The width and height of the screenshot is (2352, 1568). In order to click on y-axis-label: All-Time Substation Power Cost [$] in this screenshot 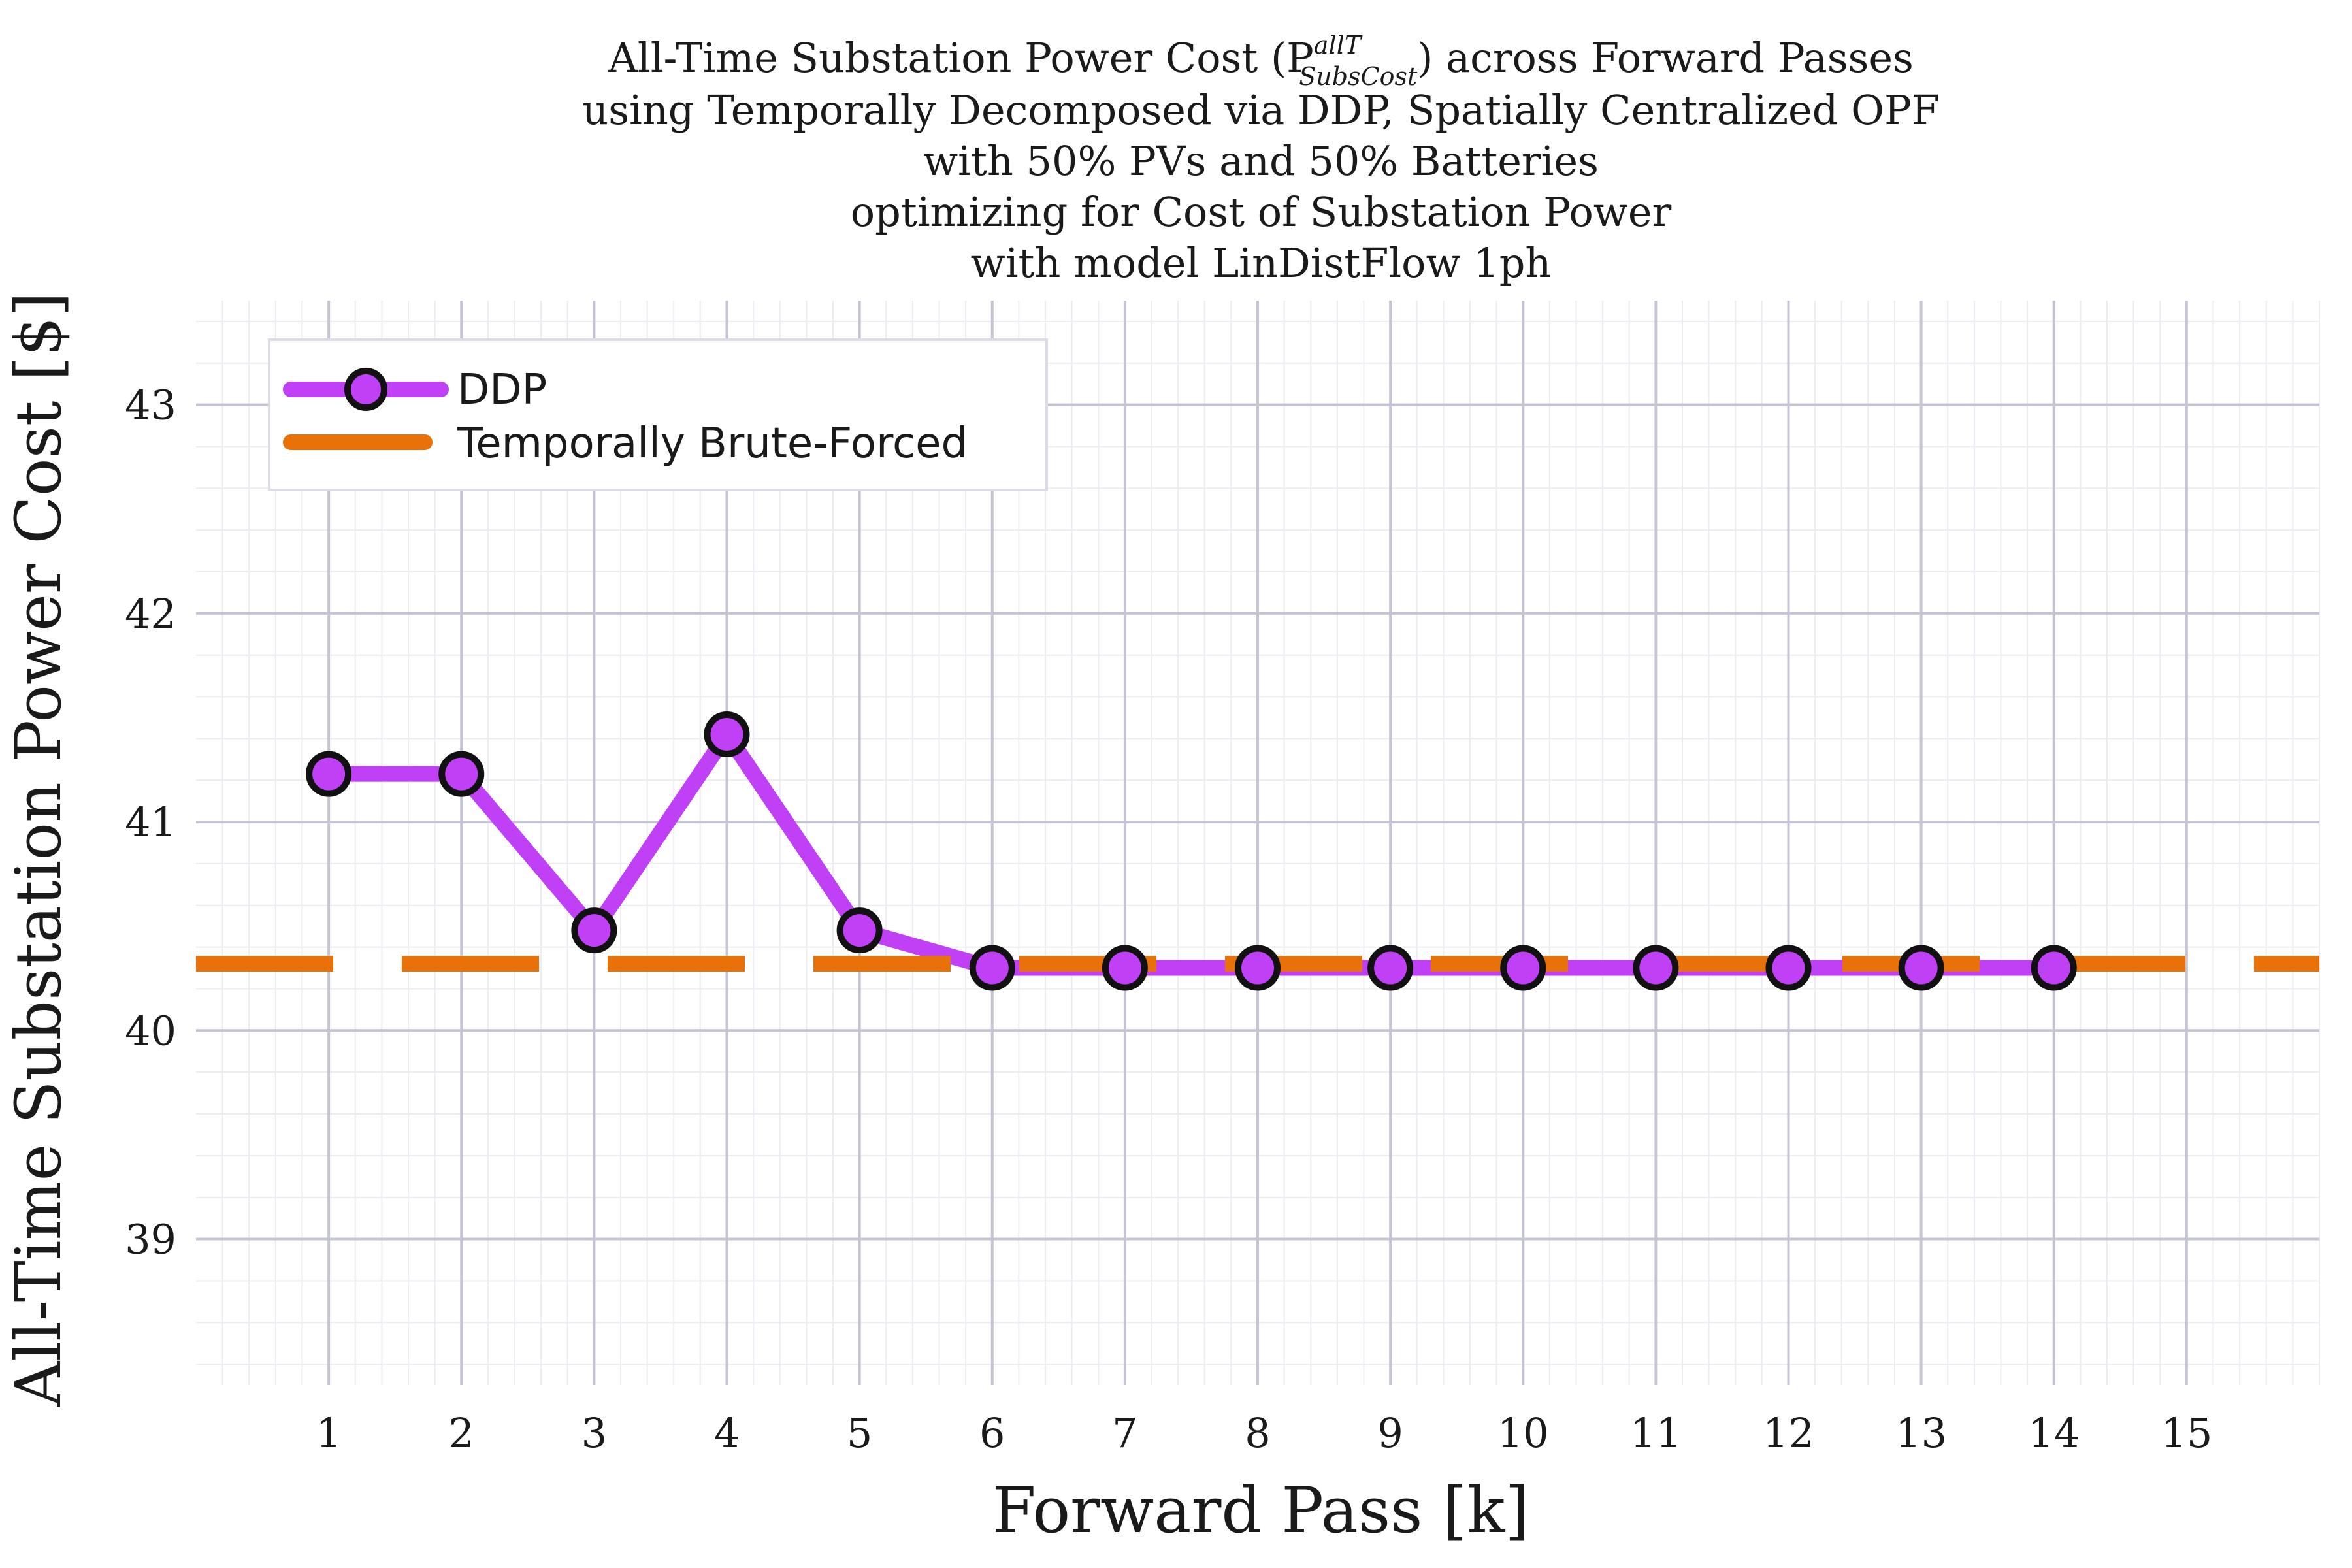, I will do `click(38, 849)`.